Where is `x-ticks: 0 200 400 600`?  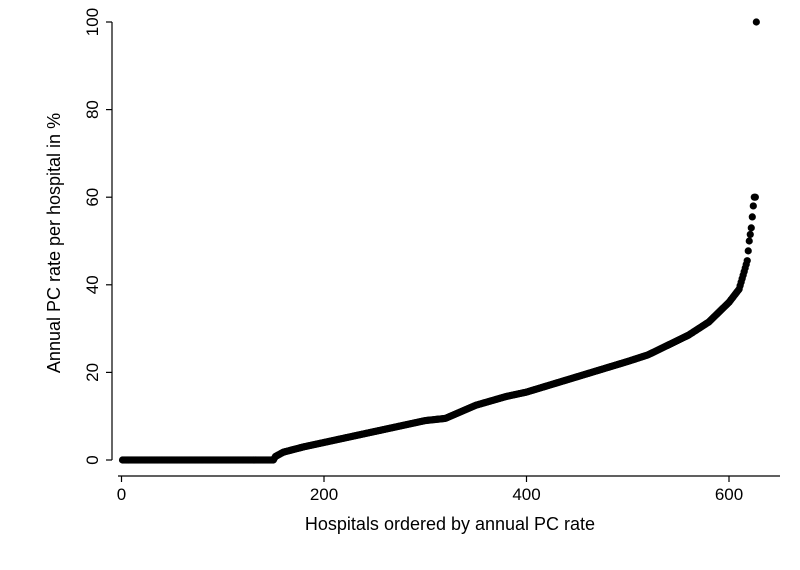
x-ticks: 0 200 400 600 is located at coordinates (430, 490).